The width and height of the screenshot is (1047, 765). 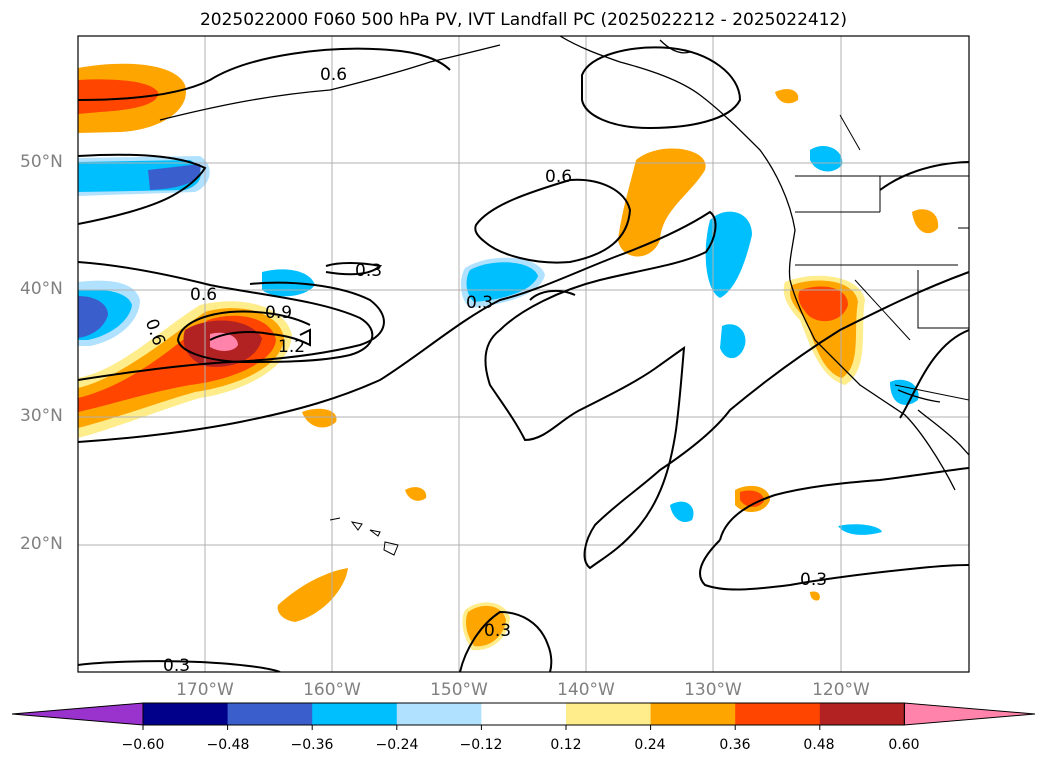 I want to click on colorbar-frame, so click(x=523, y=714).